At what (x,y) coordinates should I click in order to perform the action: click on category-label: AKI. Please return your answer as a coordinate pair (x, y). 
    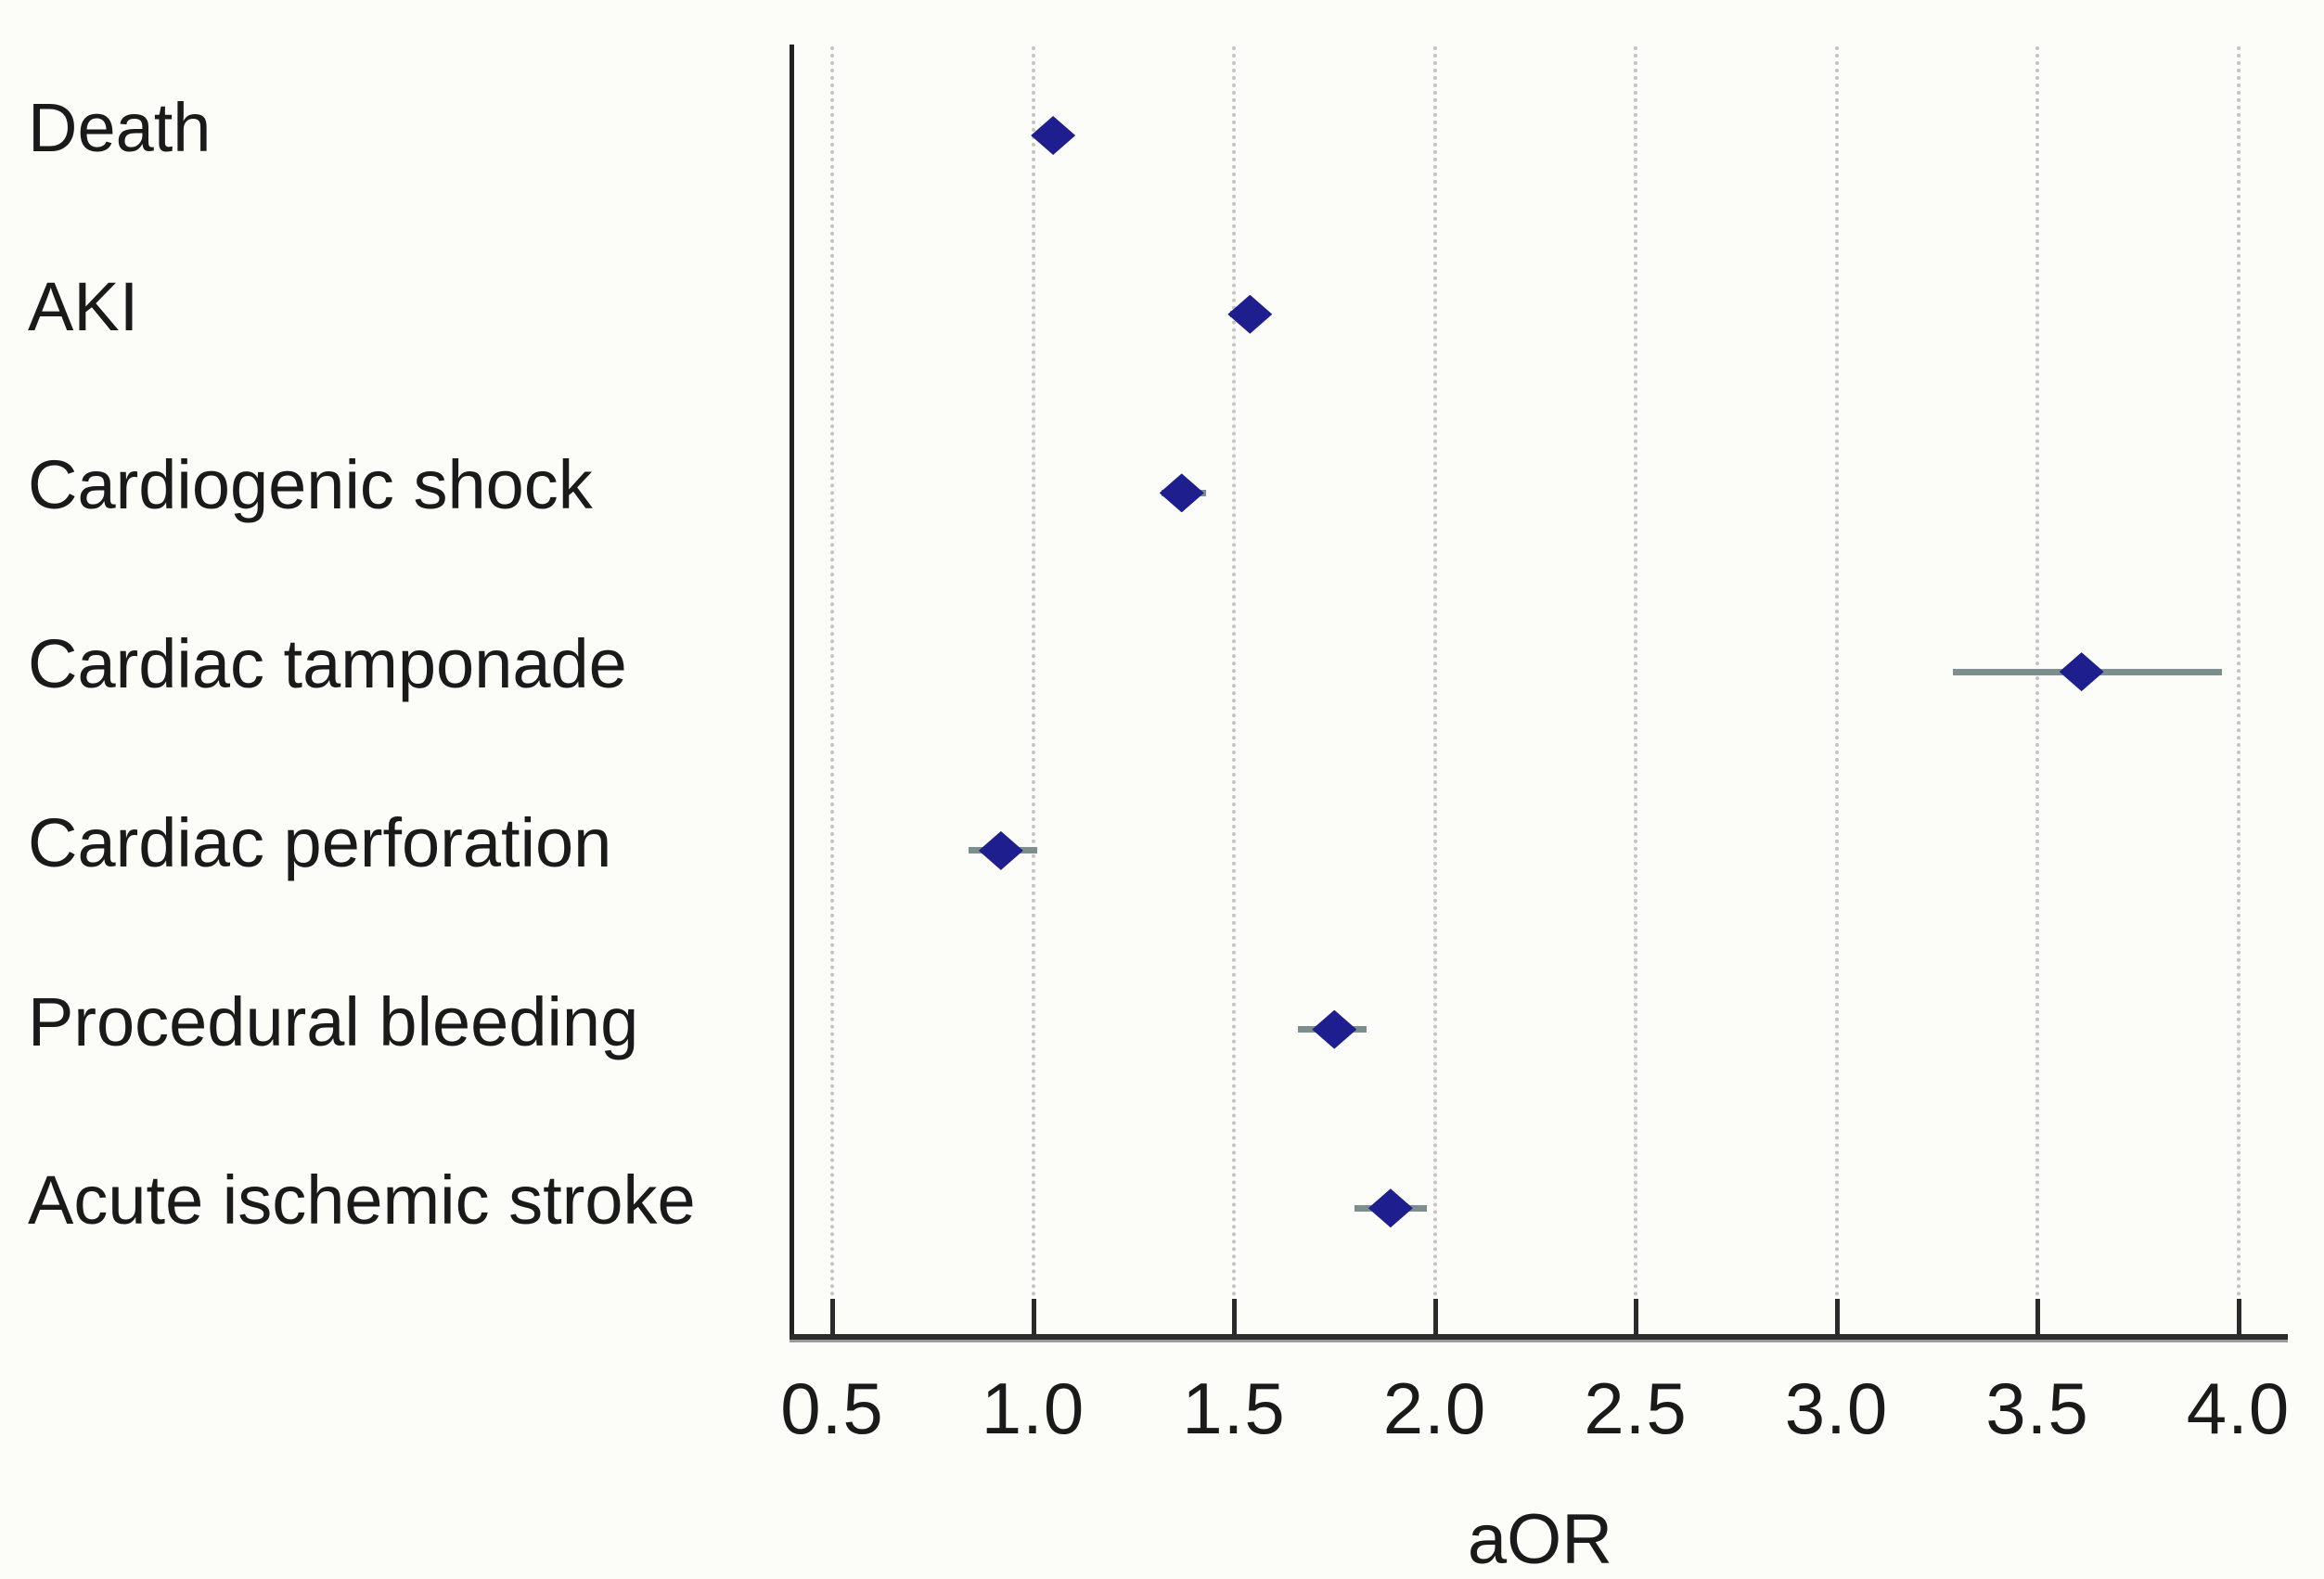
    Looking at the image, I should click on (83, 306).